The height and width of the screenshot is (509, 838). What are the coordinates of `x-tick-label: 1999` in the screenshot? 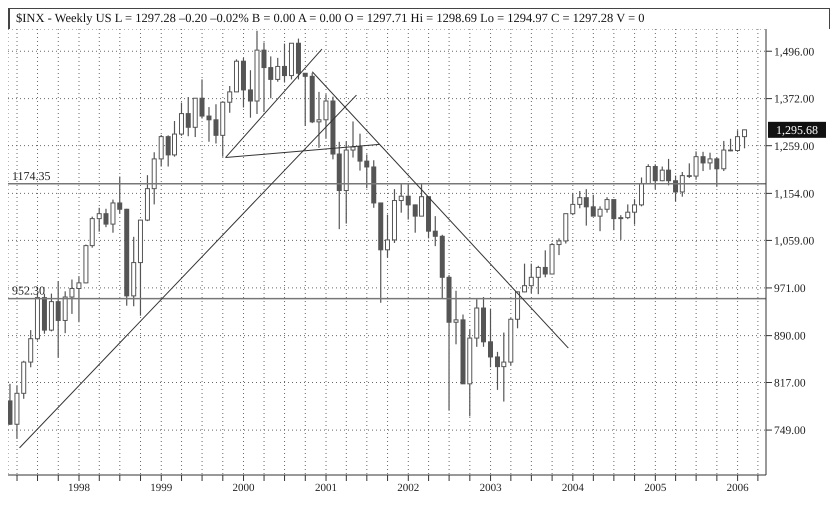 It's located at (161, 488).